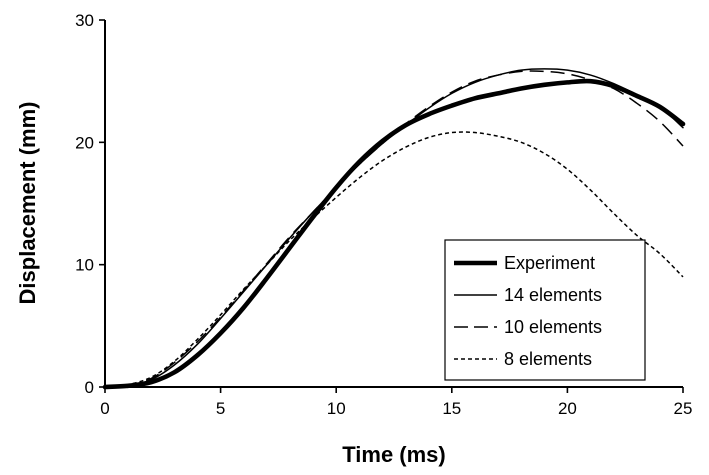  Describe the element at coordinates (90, 204) in the screenshot. I see `y-ticks: 0 10 20 30` at that location.